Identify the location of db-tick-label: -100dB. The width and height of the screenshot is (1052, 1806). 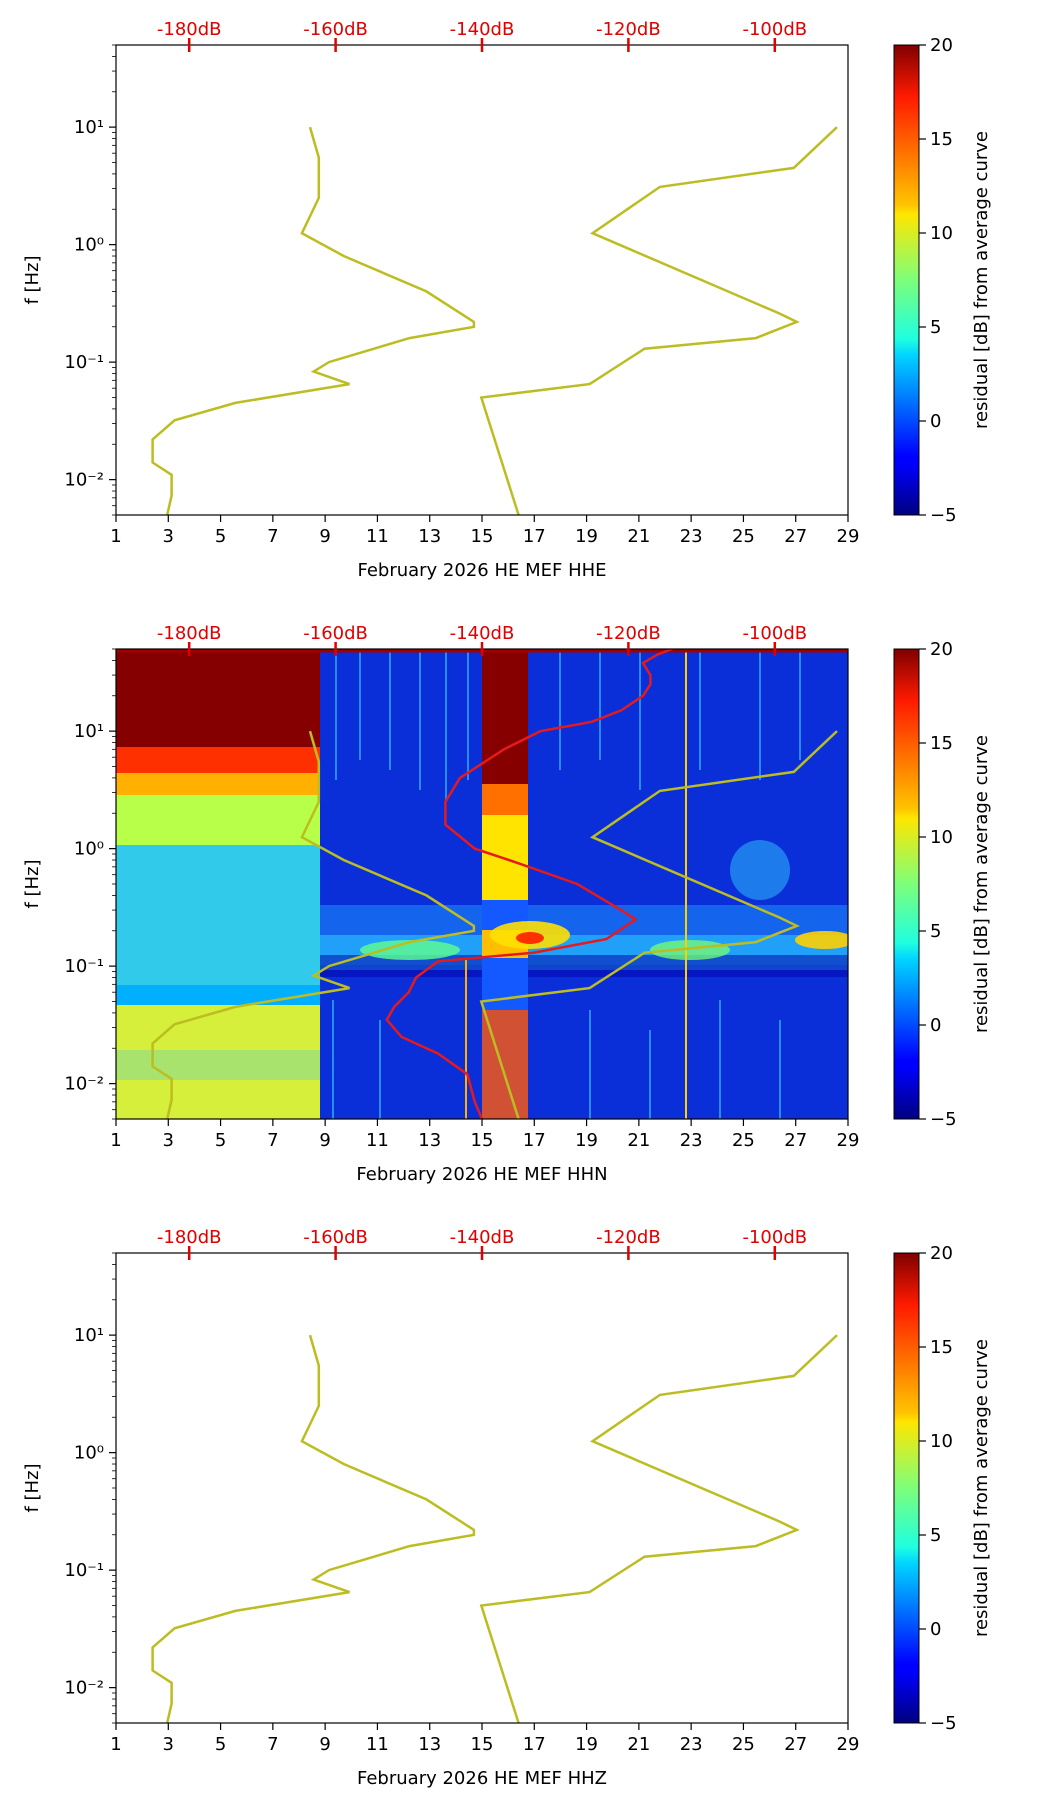
(774, 633).